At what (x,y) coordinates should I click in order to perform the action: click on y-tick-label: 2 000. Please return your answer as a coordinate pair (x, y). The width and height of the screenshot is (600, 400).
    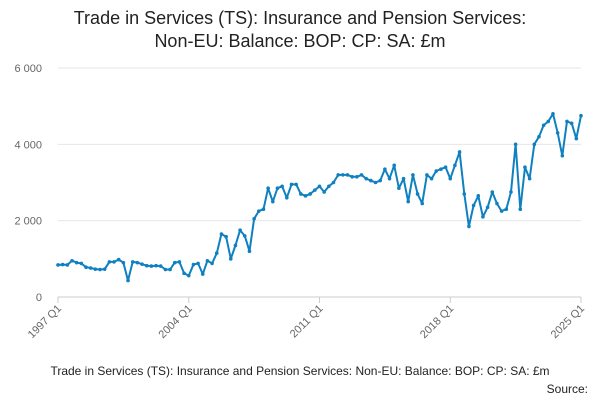
    Looking at the image, I should click on (28, 222).